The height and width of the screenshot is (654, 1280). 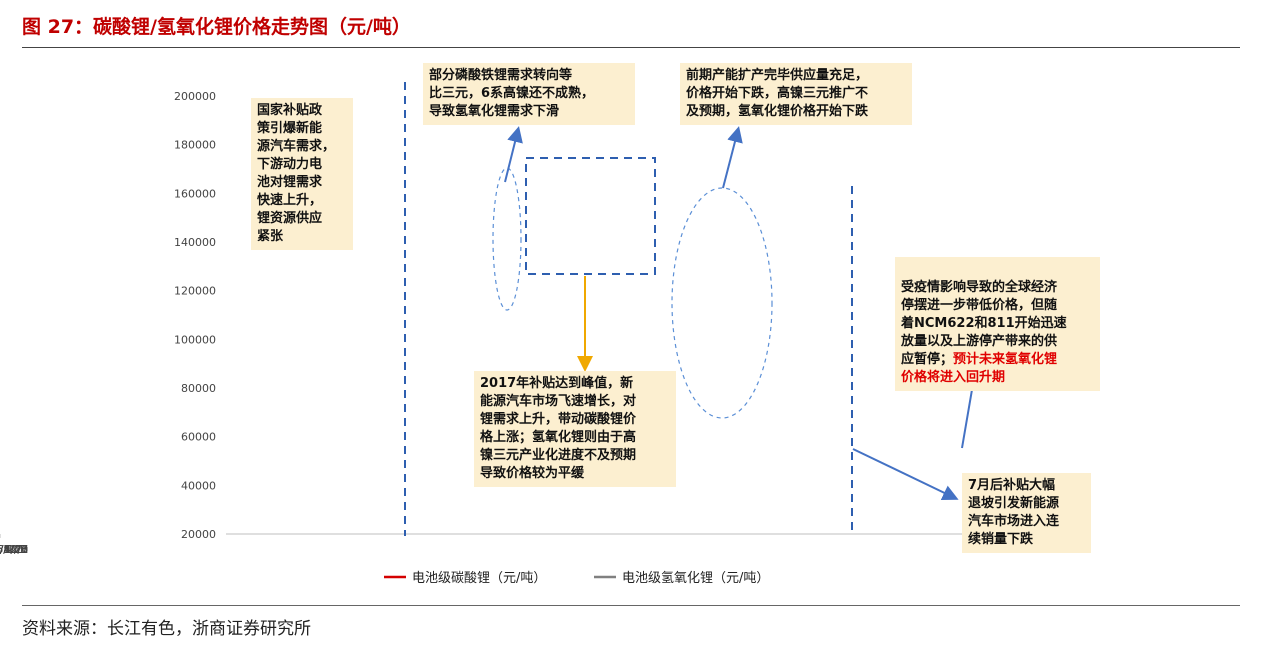 What do you see at coordinates (732, 157) in the screenshot?
I see `arrow-to-capacity-note` at bounding box center [732, 157].